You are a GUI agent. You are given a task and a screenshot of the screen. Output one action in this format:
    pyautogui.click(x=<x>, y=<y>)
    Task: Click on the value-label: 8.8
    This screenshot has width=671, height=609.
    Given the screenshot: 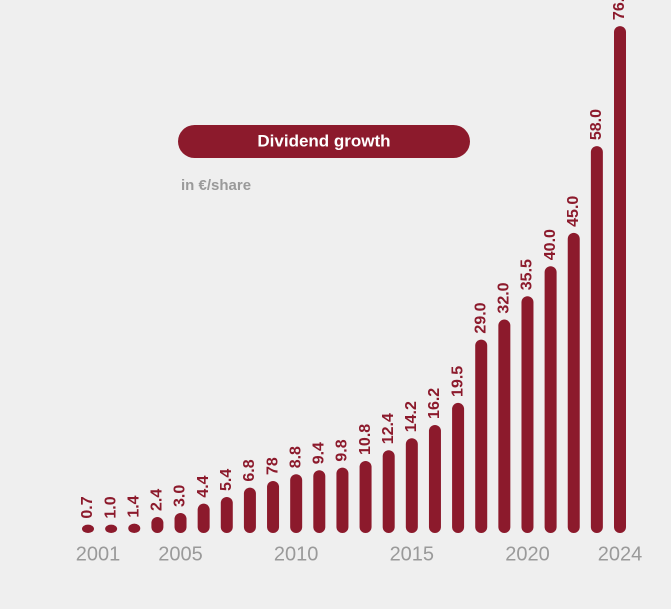 What is the action you would take?
    pyautogui.click(x=295, y=457)
    